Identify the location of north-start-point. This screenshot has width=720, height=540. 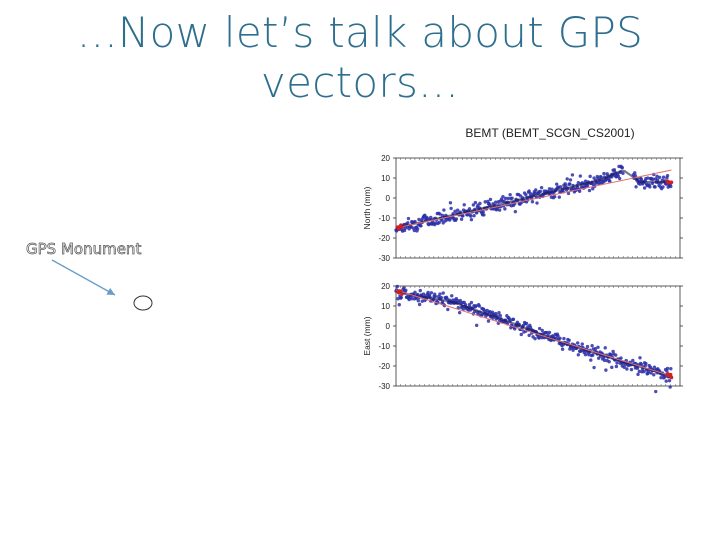
(402, 227).